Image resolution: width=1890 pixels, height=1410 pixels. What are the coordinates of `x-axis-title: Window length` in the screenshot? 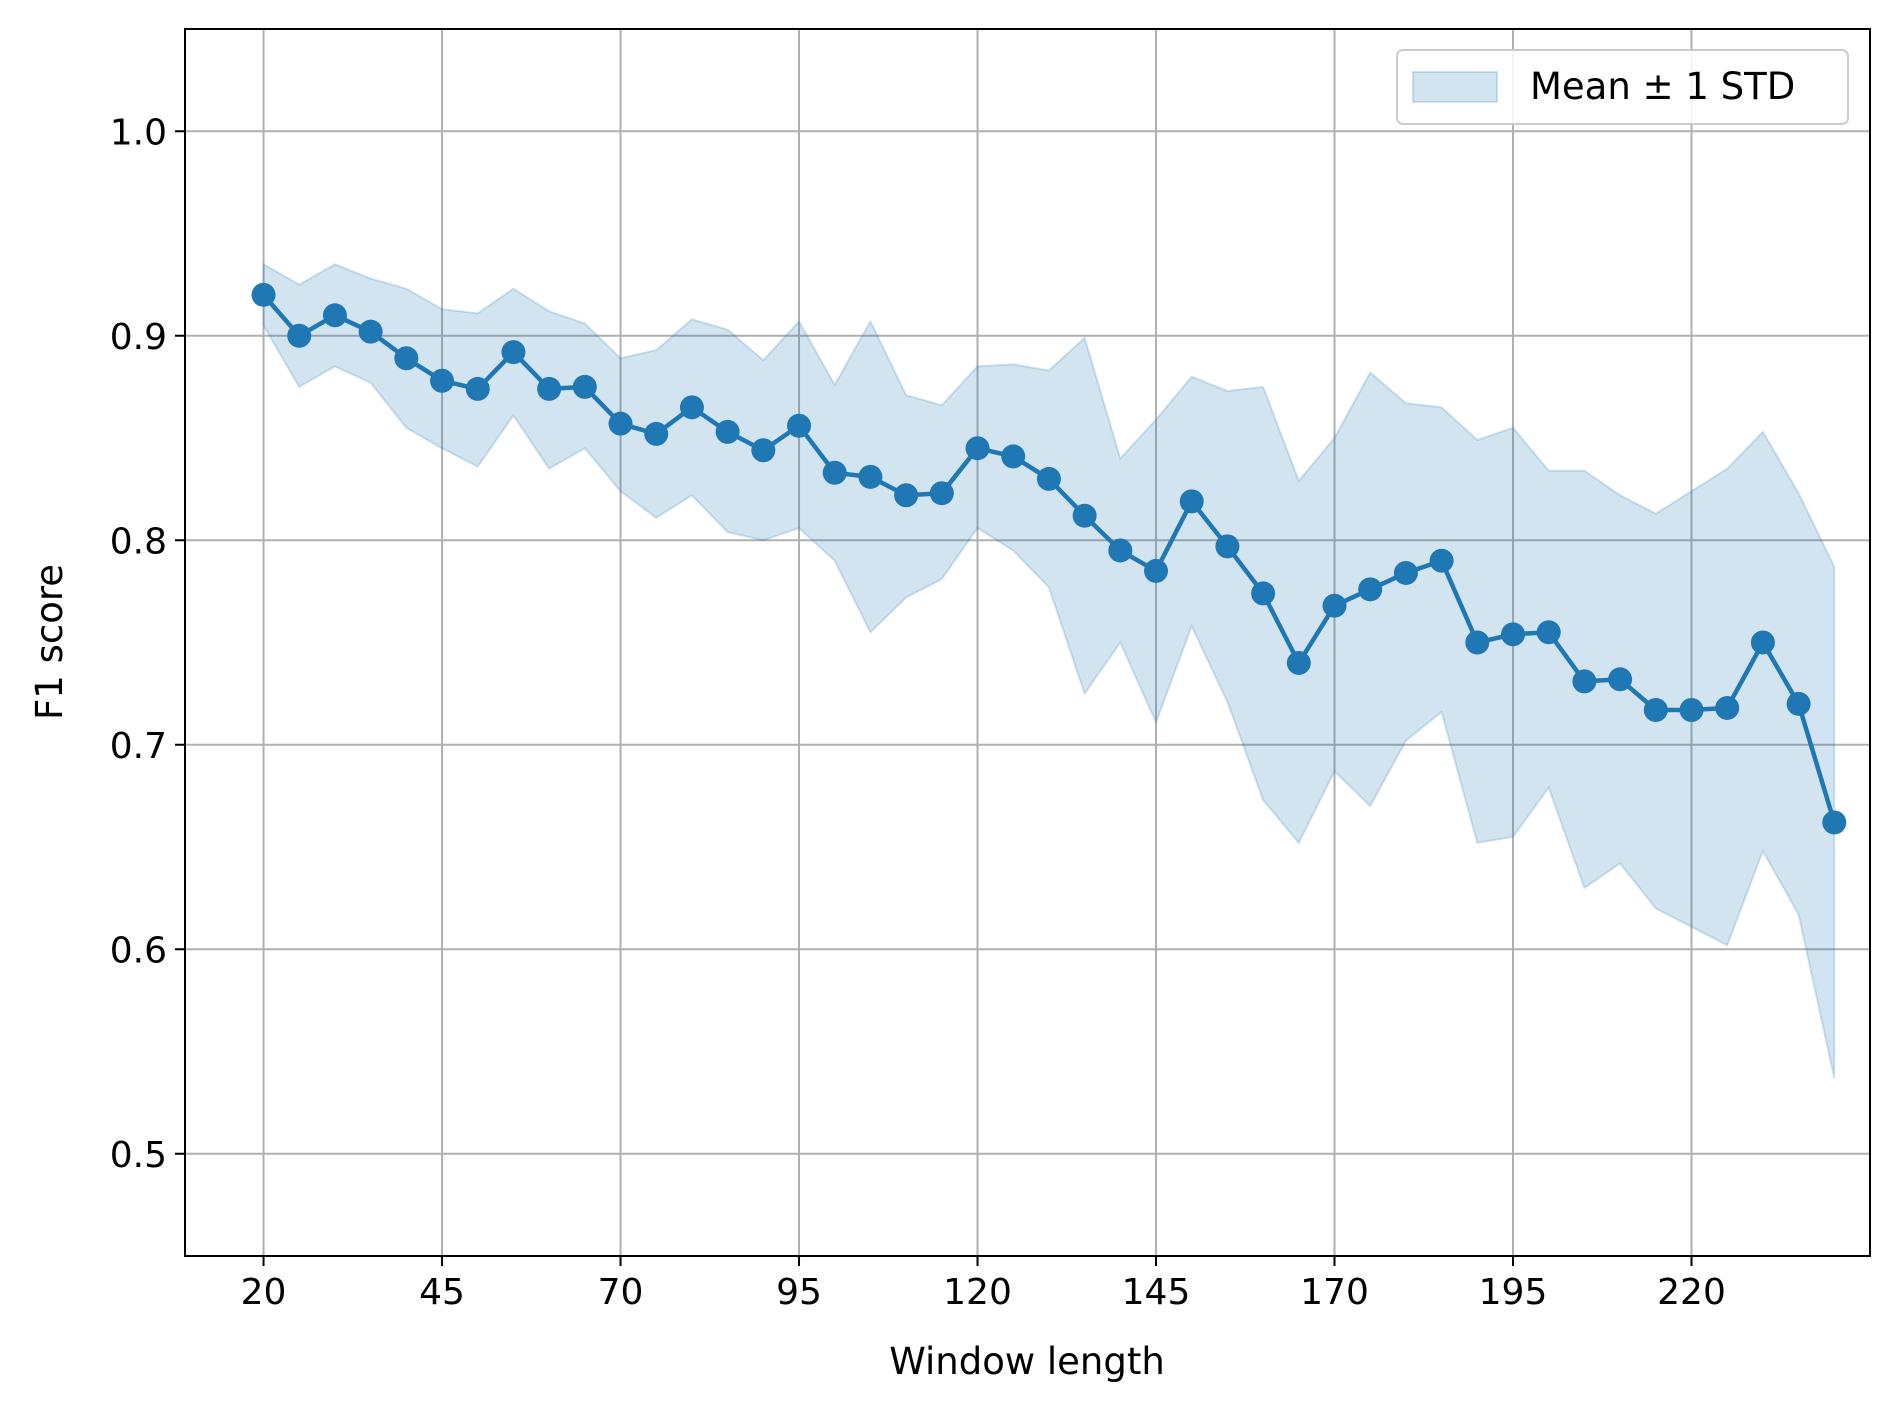 It's located at (1027, 1361).